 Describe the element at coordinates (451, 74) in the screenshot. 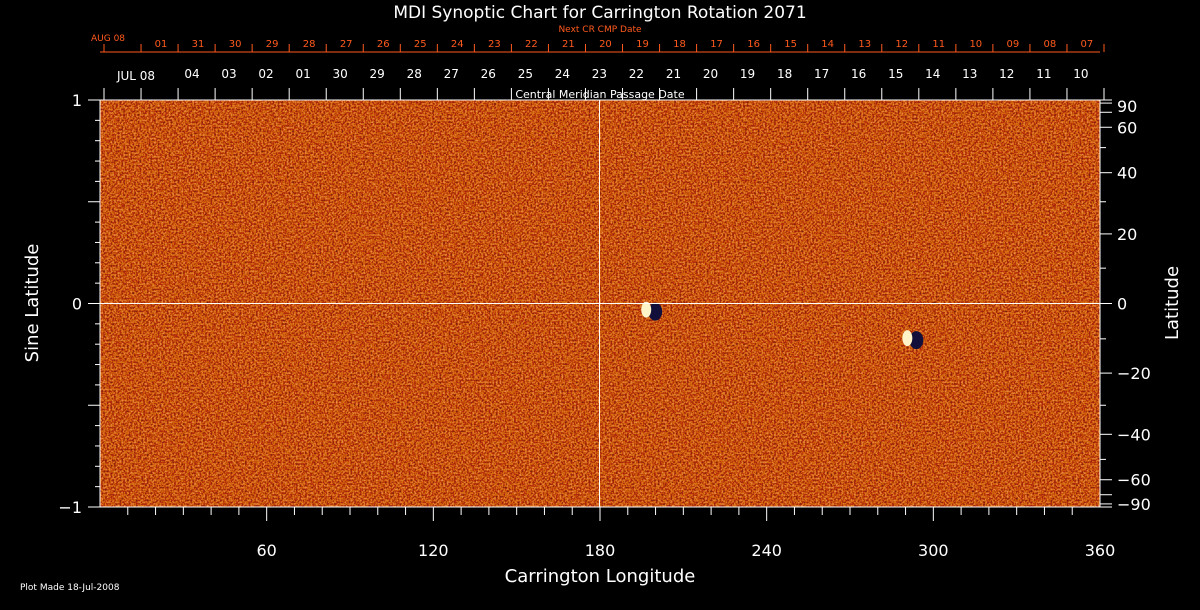

I see `top-date-label: 27` at that location.